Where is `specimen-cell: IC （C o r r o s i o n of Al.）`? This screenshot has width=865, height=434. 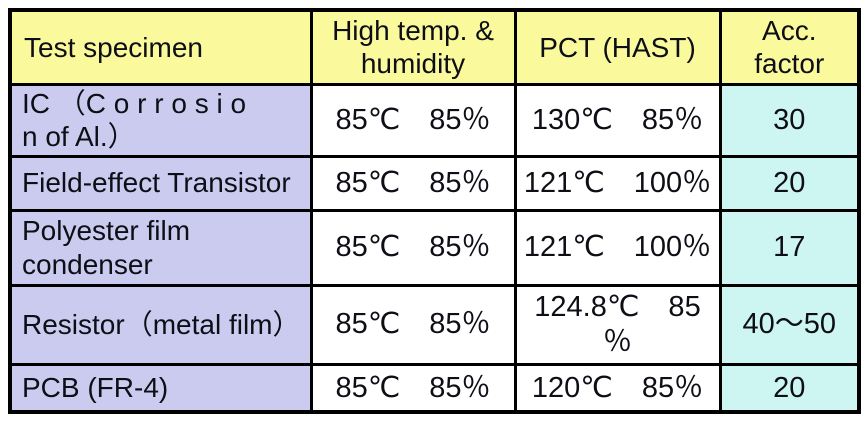
specimen-cell: IC （C o r r o s i o n of Al.） is located at coordinates (160, 120).